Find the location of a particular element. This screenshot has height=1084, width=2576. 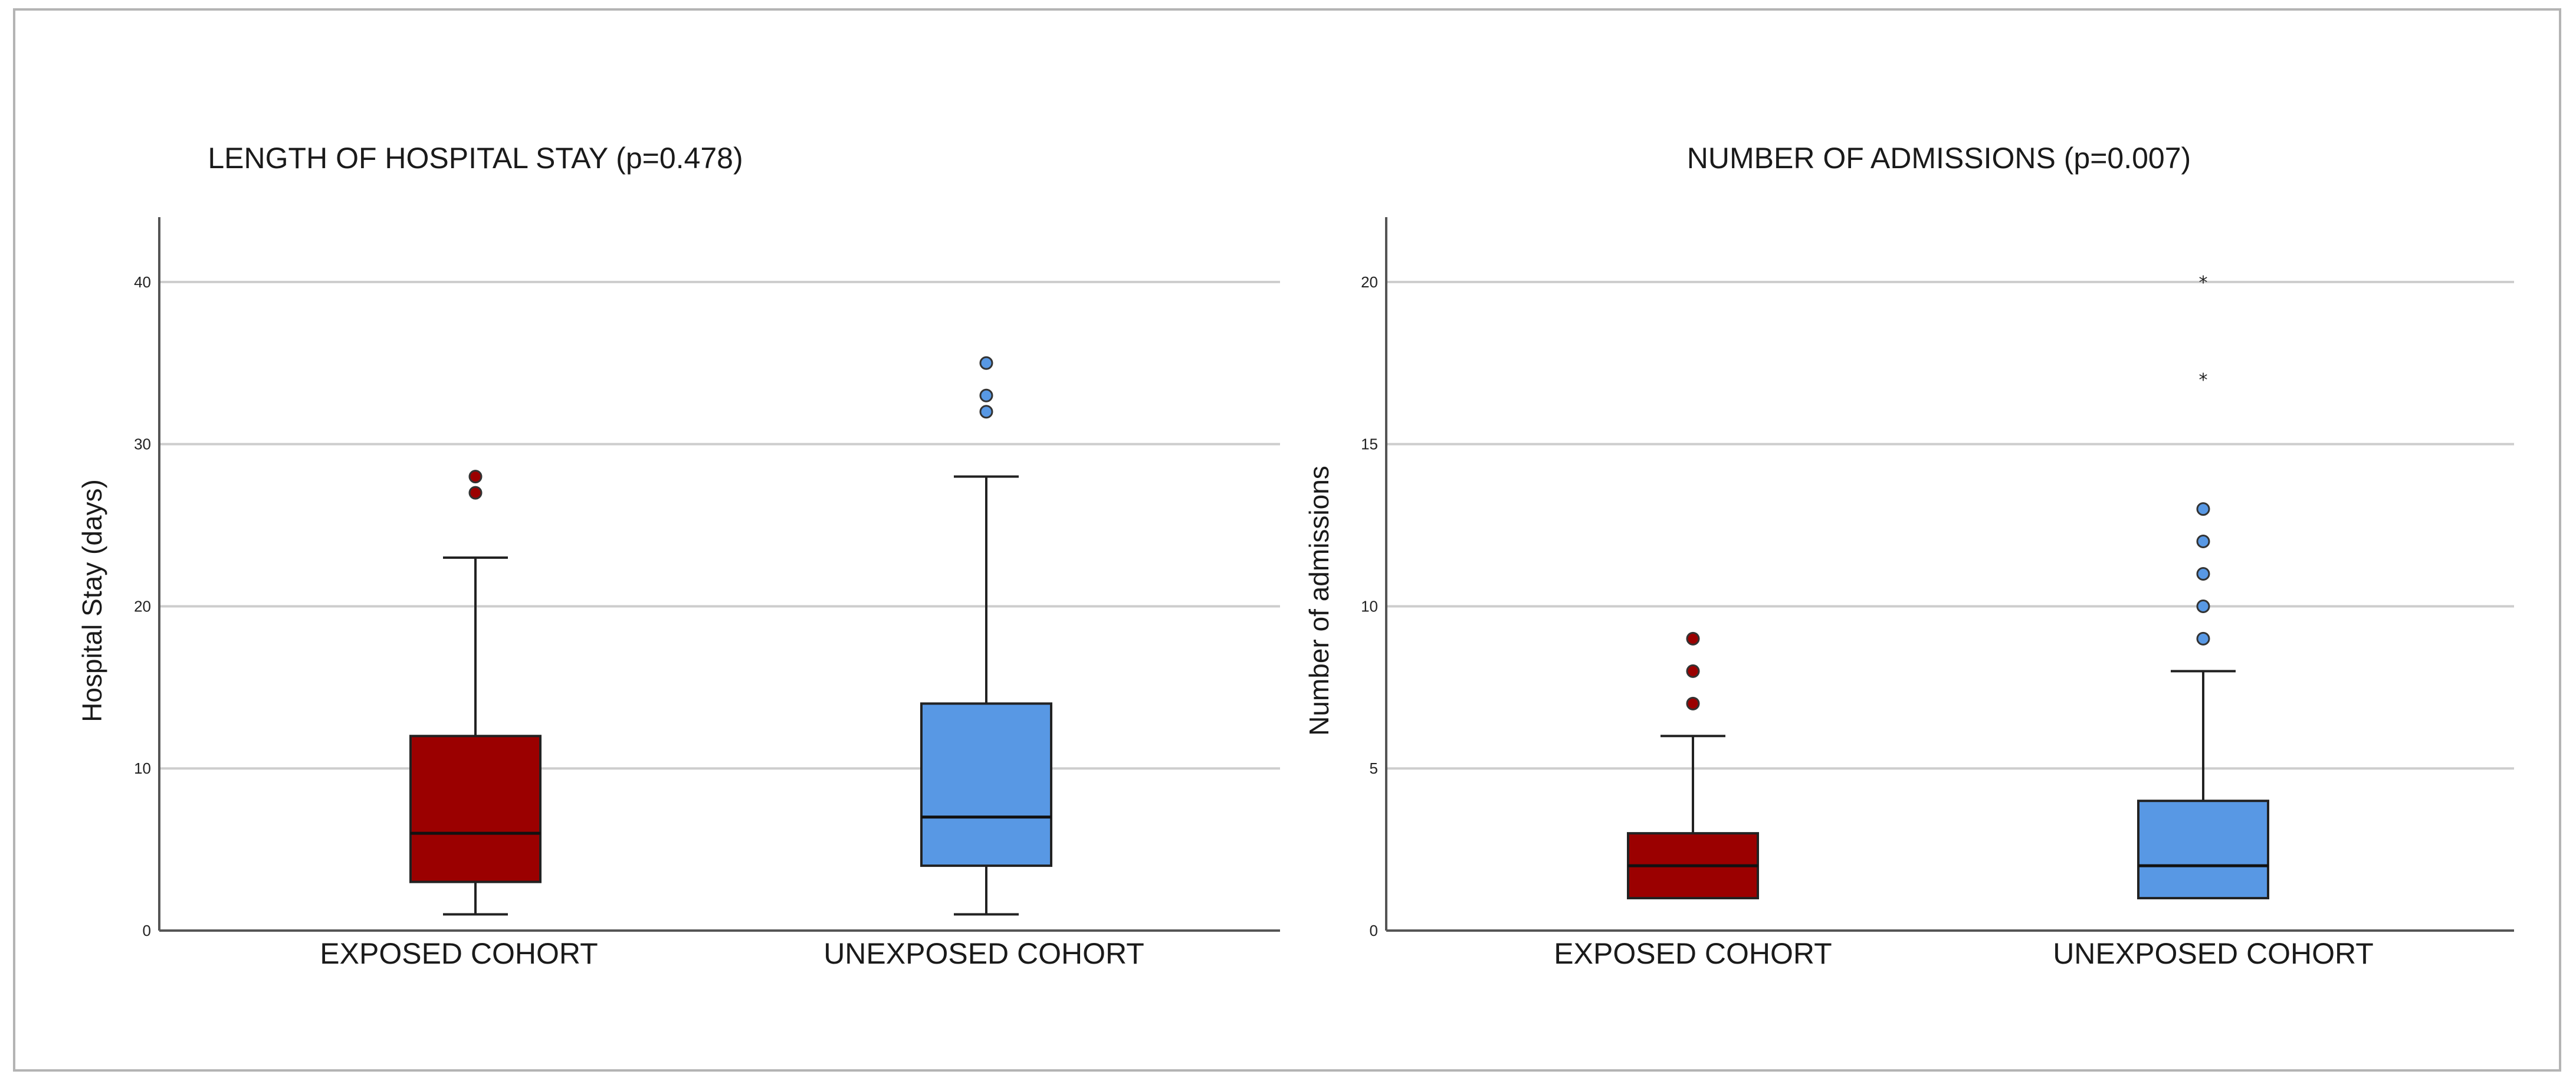

y-tick-label: 40 is located at coordinates (142, 282).